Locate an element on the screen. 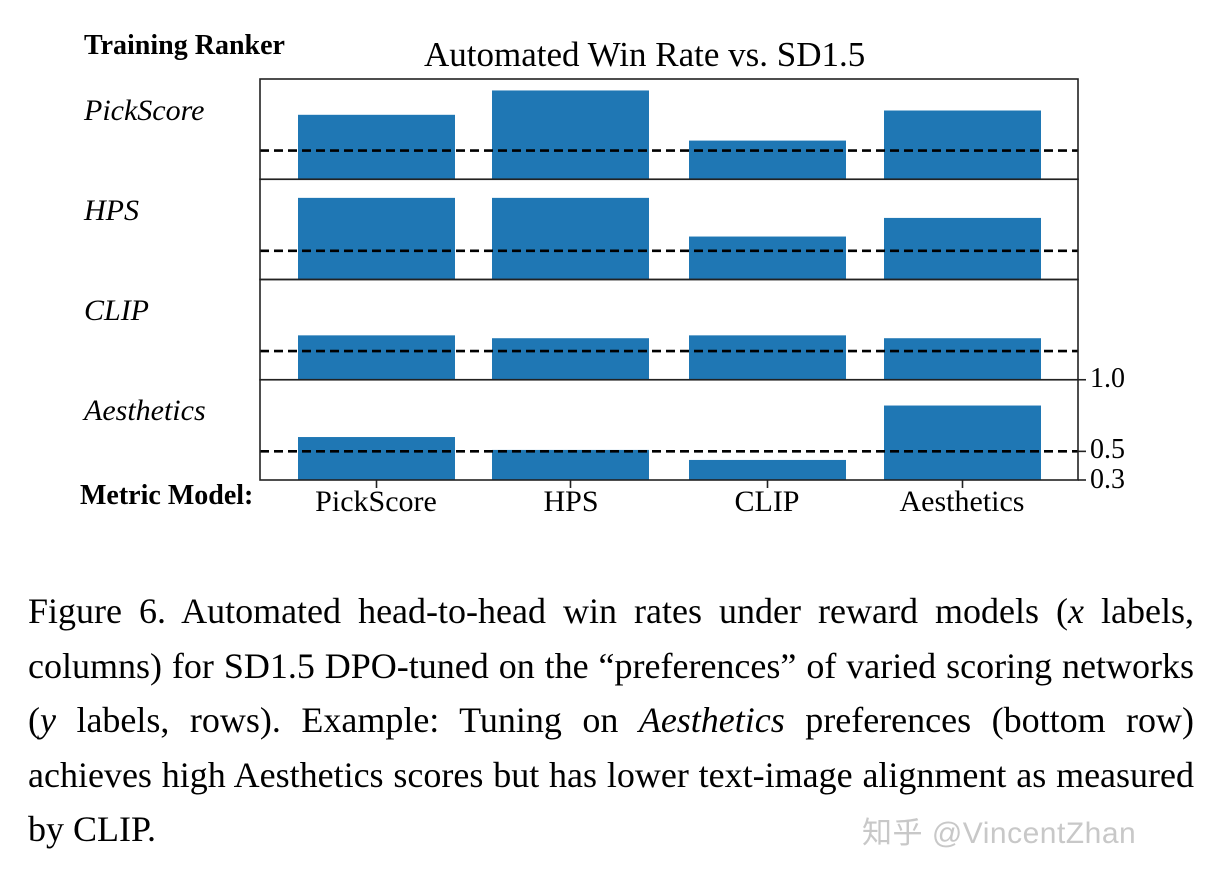  panel-frame is located at coordinates (669, 429).